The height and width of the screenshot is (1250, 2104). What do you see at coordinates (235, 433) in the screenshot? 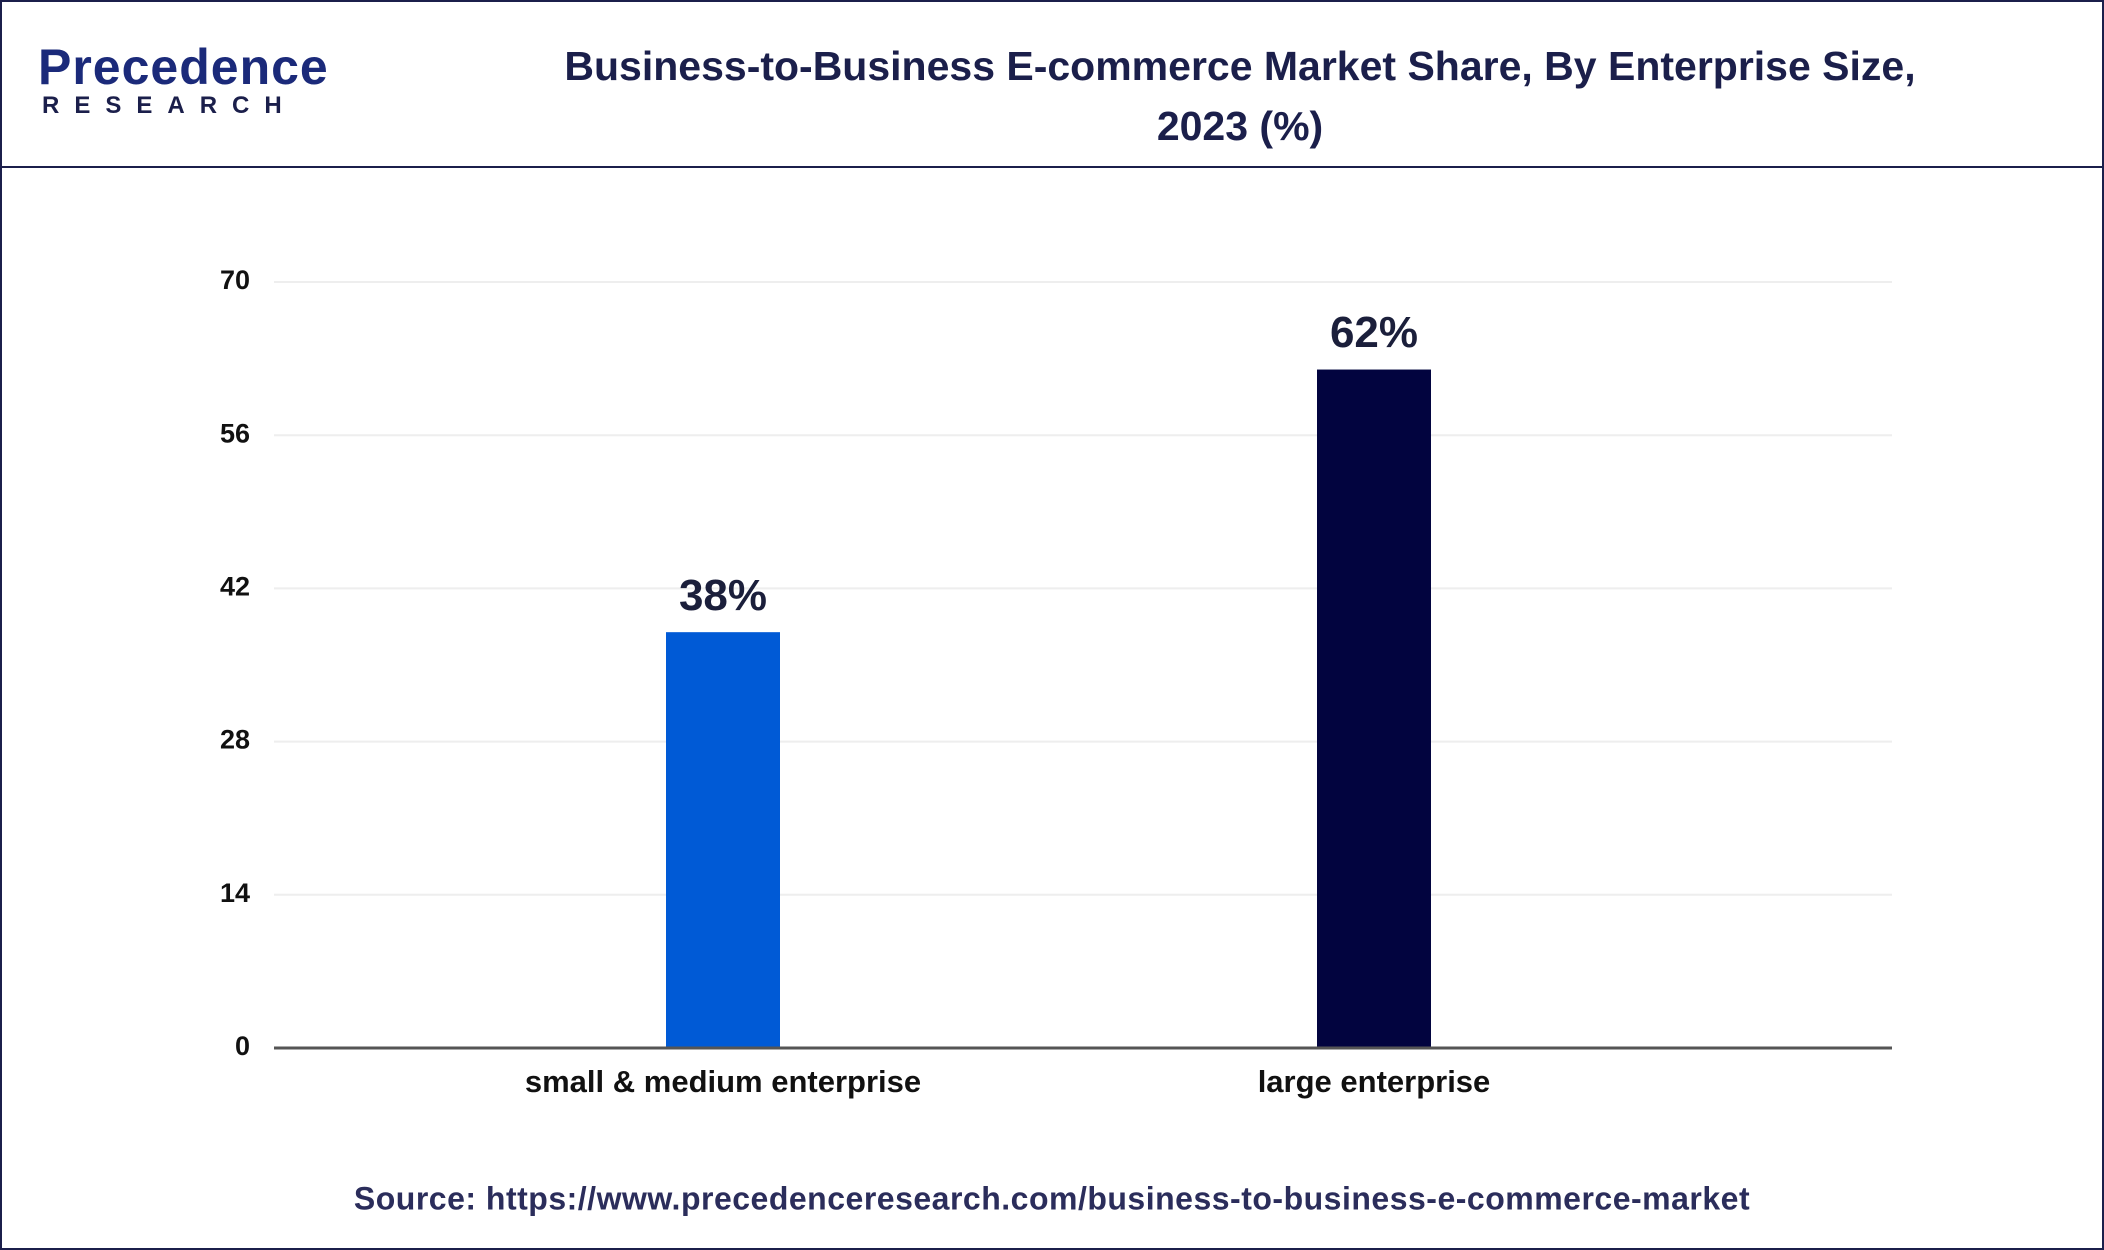
I see `y-tick-label: 56` at bounding box center [235, 433].